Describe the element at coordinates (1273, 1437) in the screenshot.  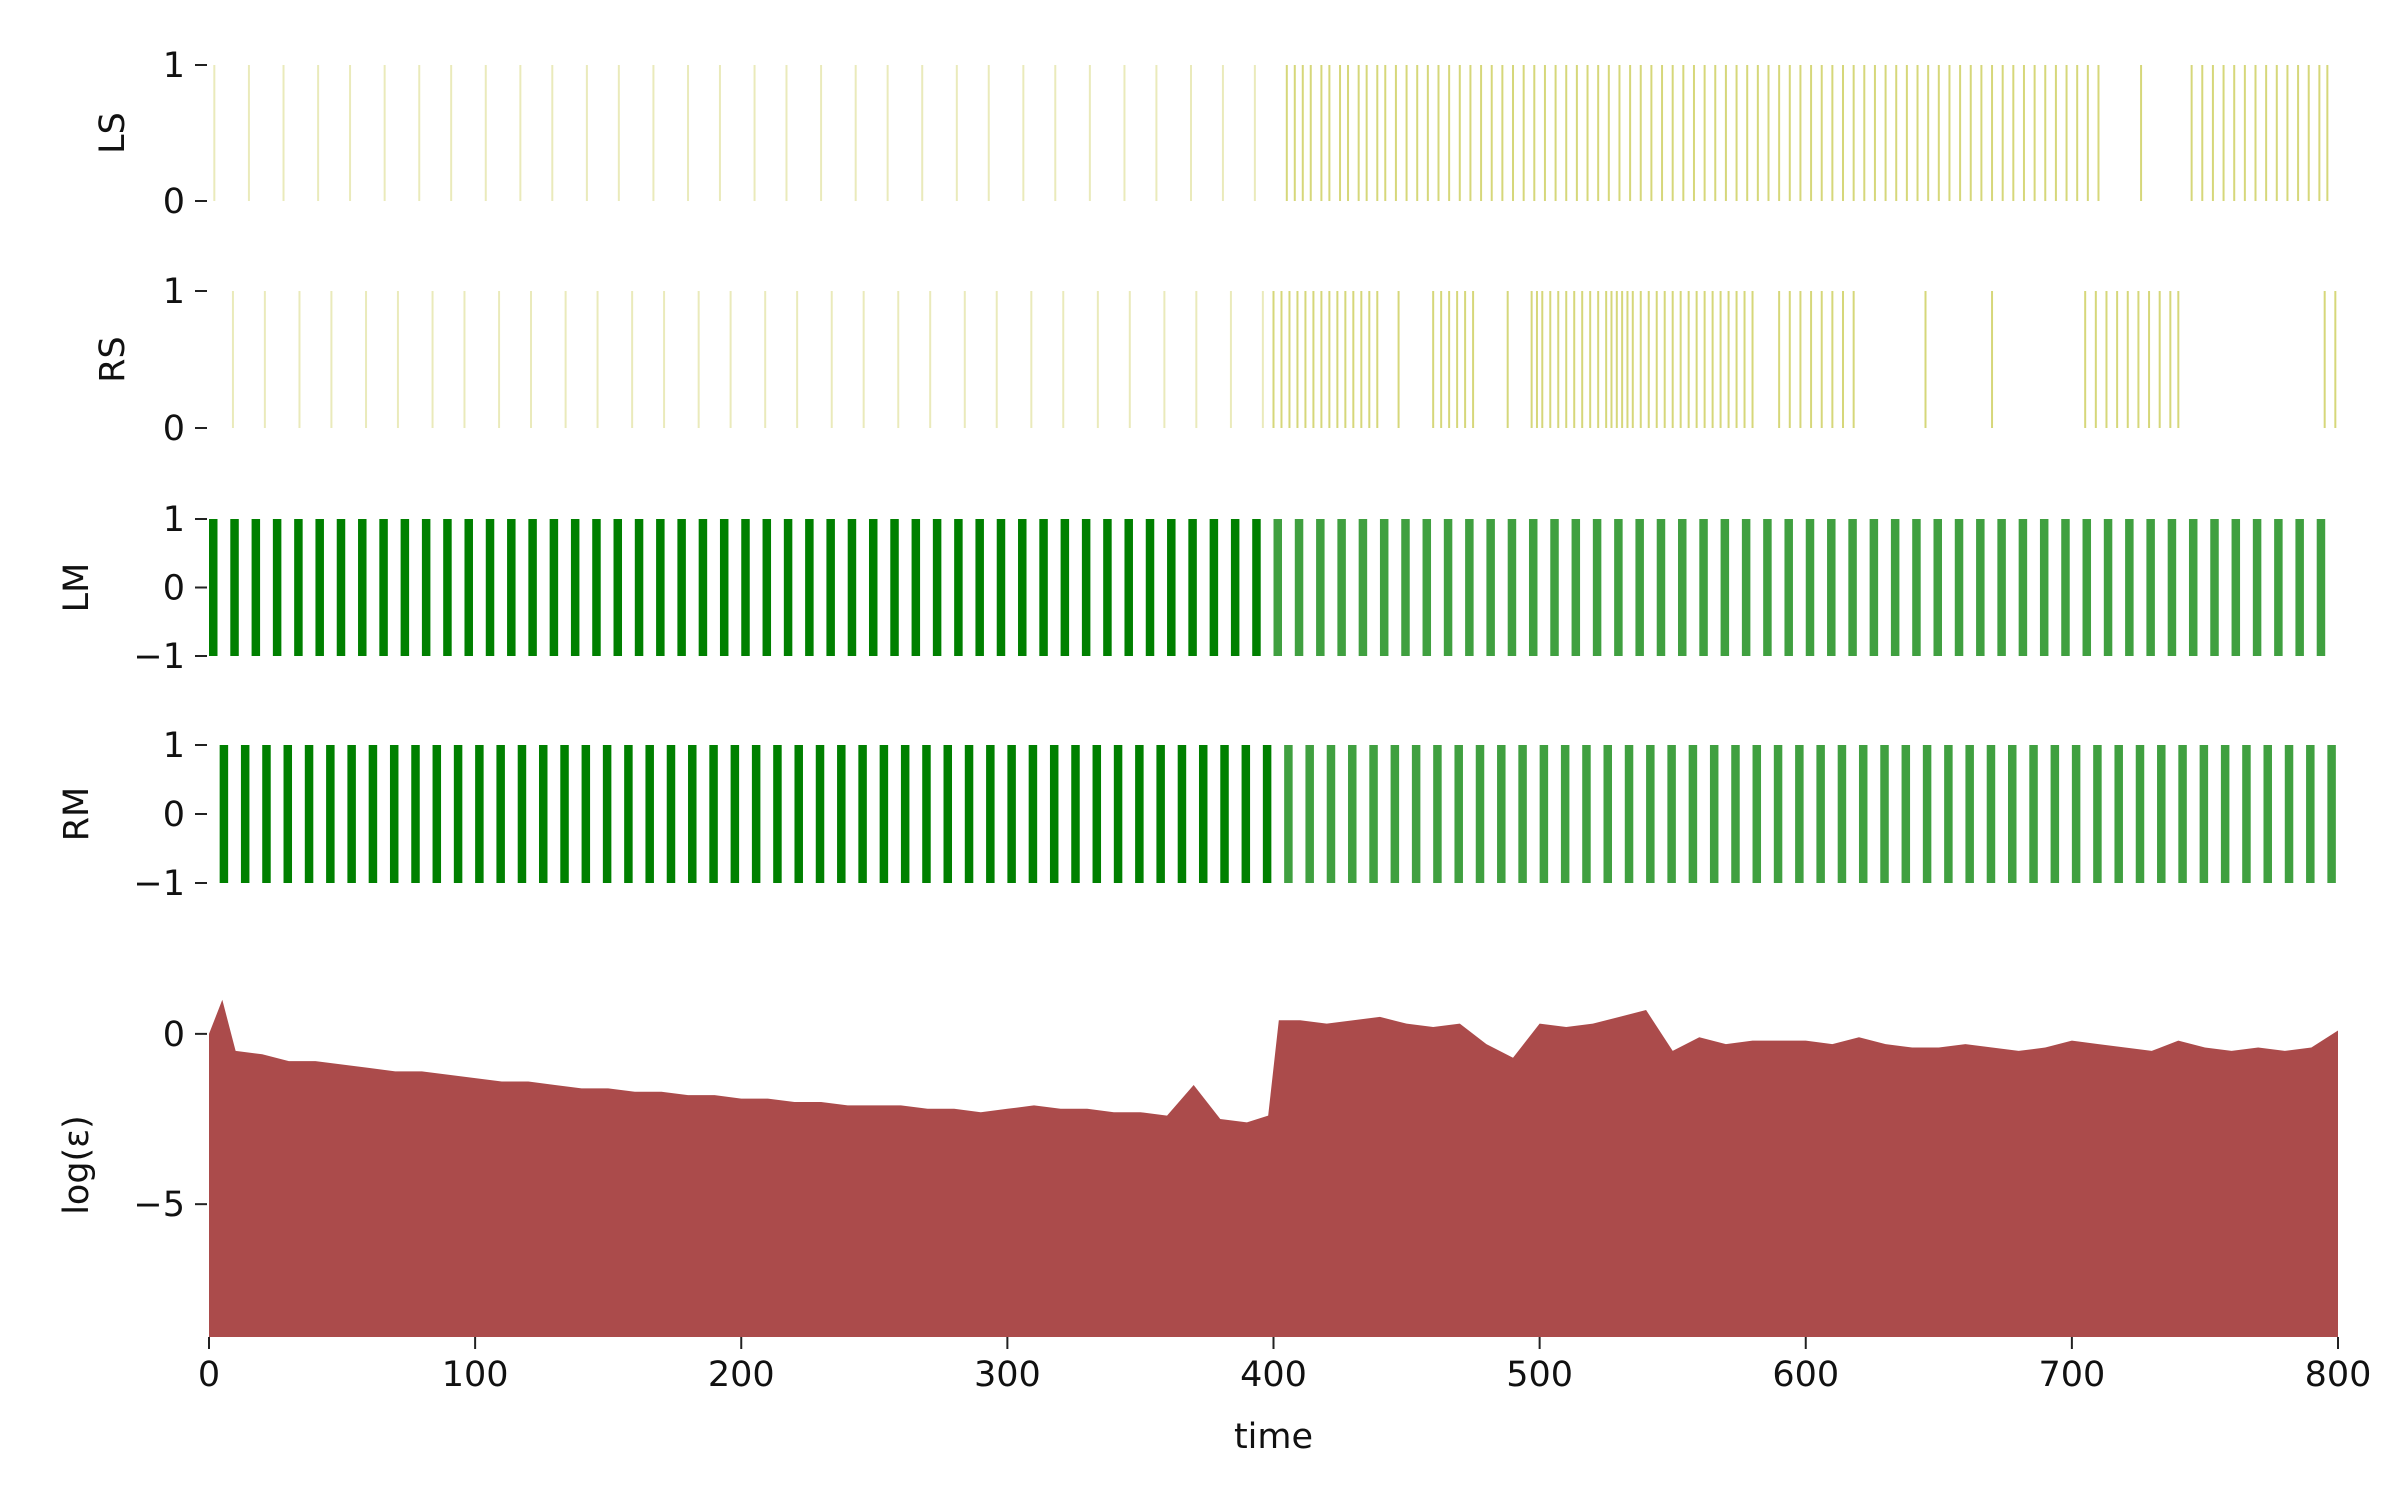
I see `x-axis-label: time` at that location.